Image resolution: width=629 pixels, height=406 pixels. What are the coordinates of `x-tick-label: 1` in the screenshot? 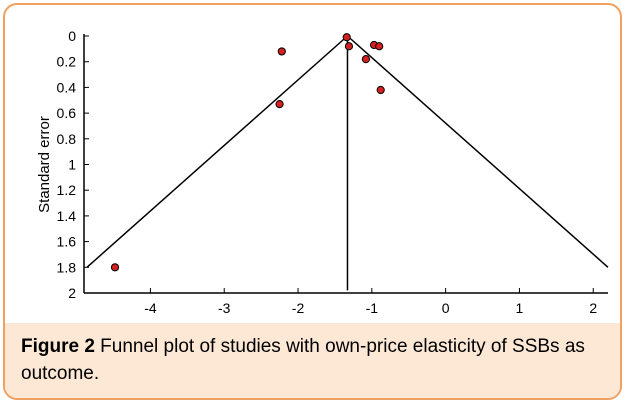 It's located at (520, 308).